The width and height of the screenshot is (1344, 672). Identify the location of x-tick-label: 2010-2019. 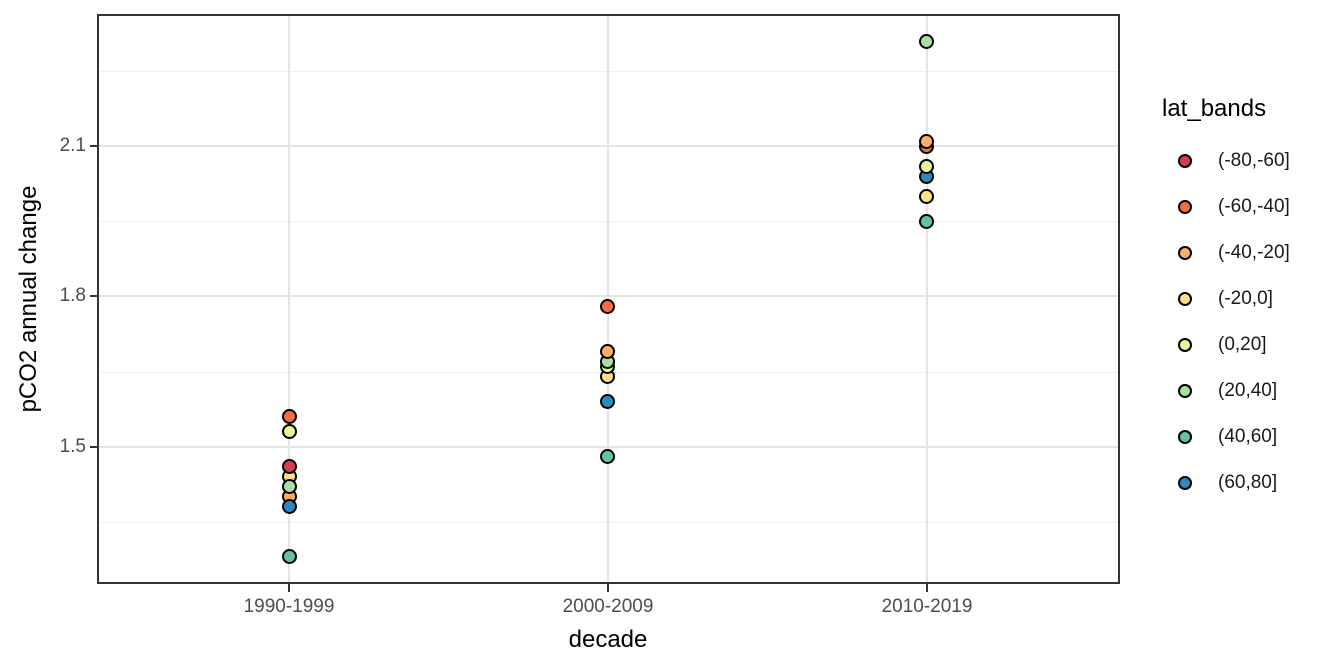
(927, 606).